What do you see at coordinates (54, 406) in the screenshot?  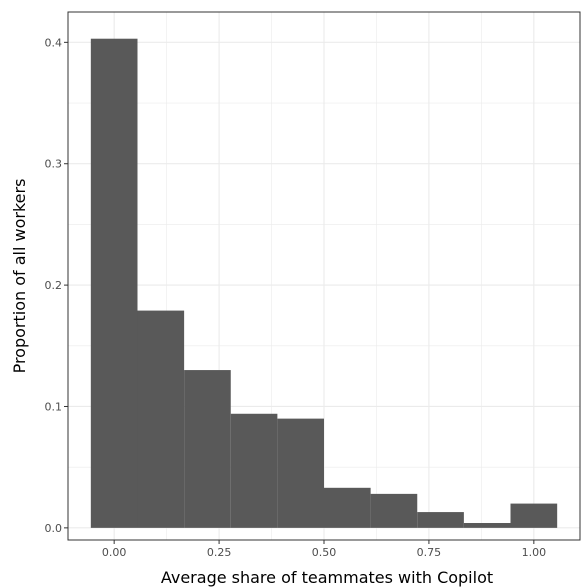 I see `y-tick-label: 0.1` at bounding box center [54, 406].